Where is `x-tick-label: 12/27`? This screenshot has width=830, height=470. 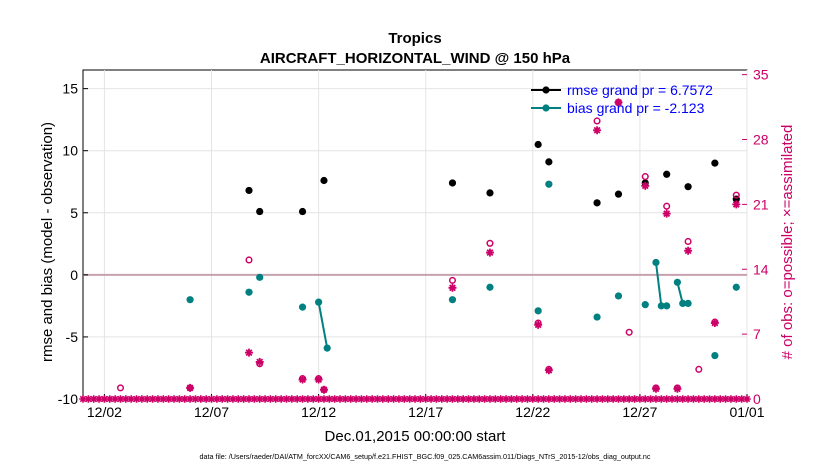 x-tick-label: 12/27 is located at coordinates (639, 412).